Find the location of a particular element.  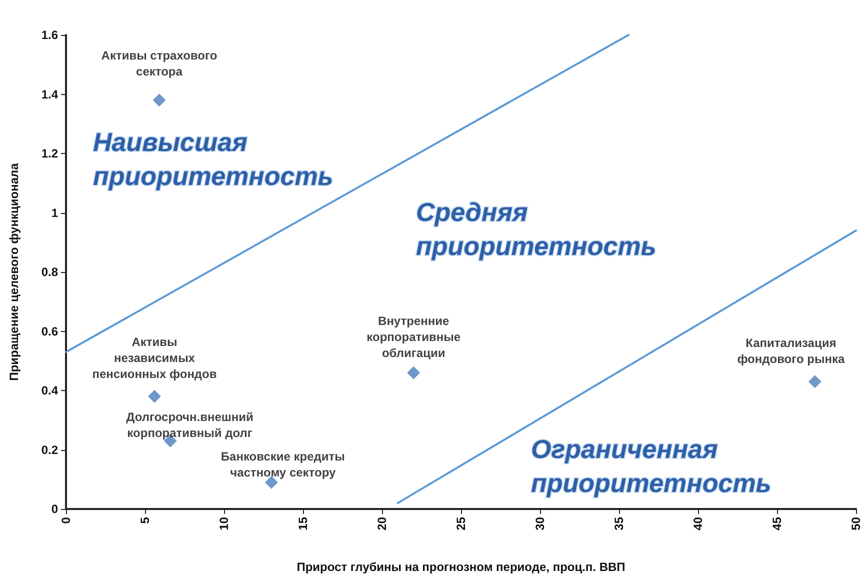

text: Активы независимых пенсионных фондов is located at coordinates (154, 357).